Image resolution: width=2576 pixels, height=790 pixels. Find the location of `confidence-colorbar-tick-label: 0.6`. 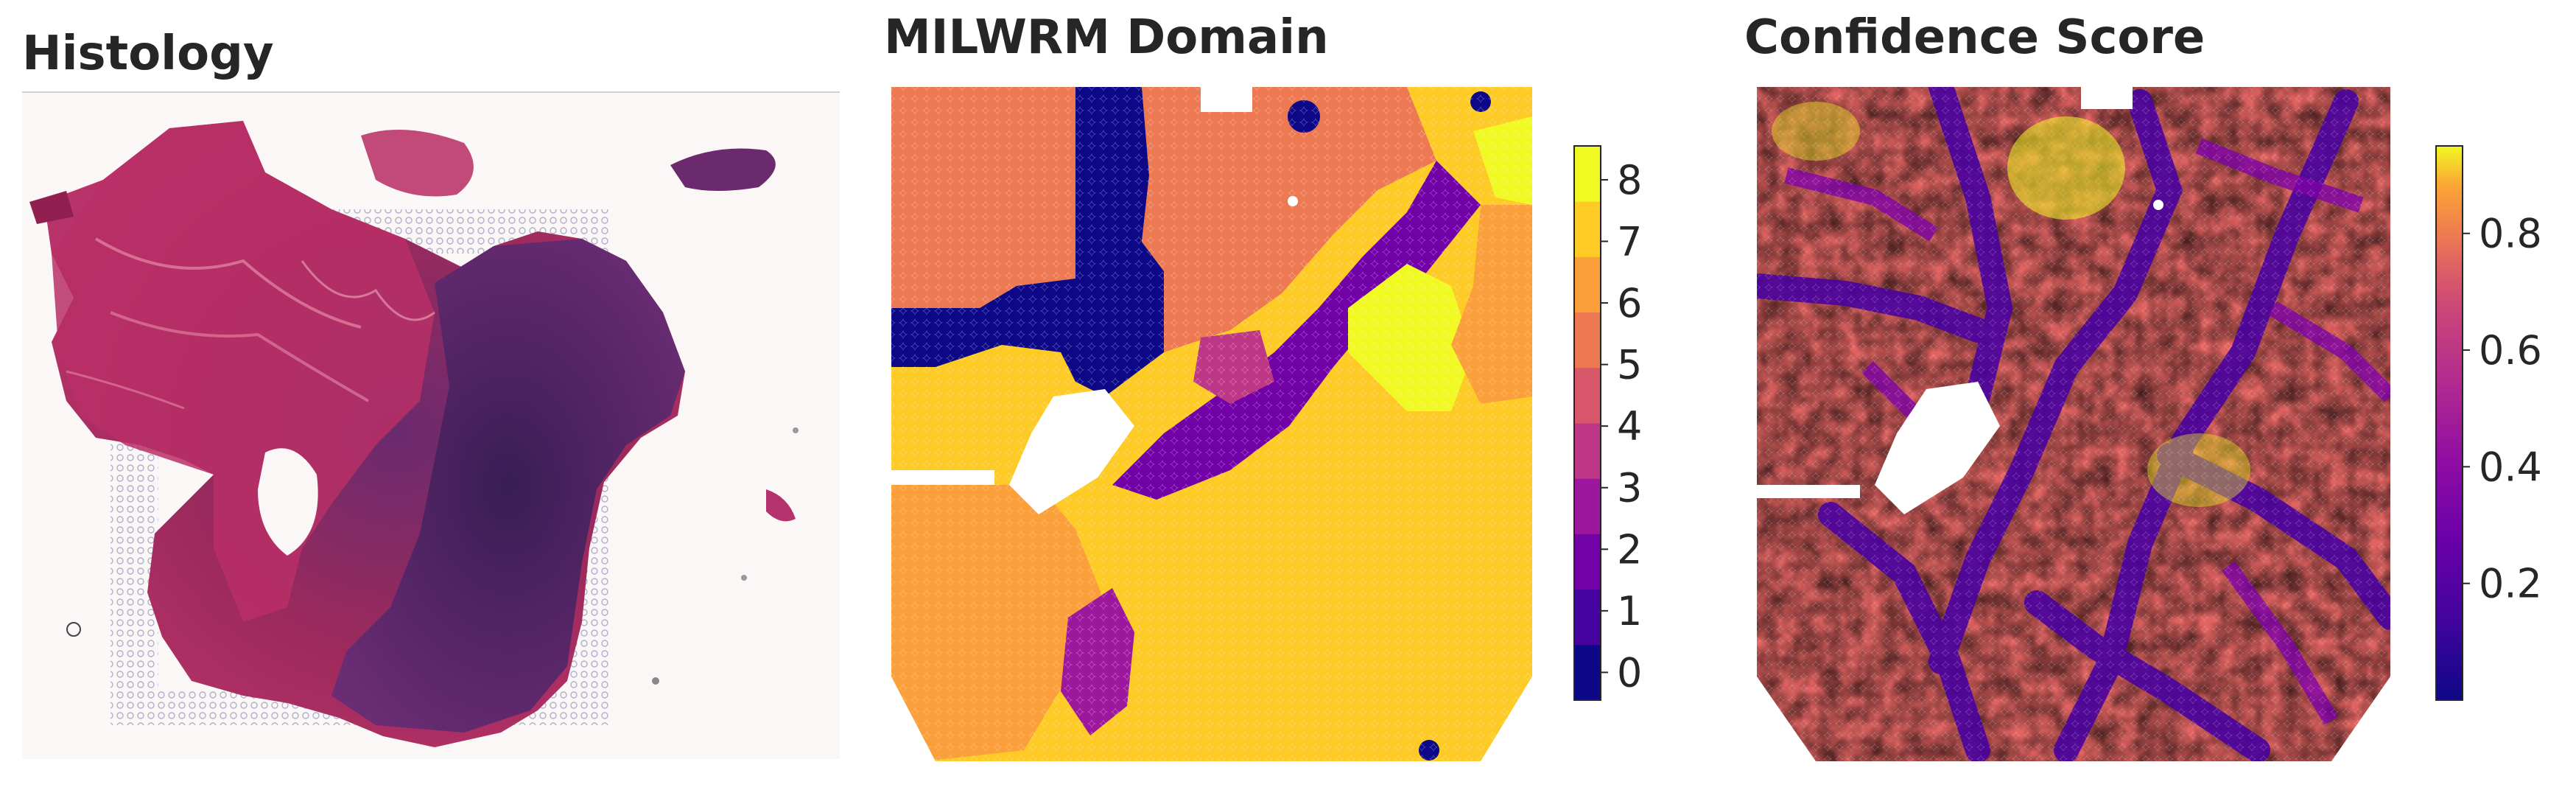

confidence-colorbar-tick-label: 0.6 is located at coordinates (2510, 350).